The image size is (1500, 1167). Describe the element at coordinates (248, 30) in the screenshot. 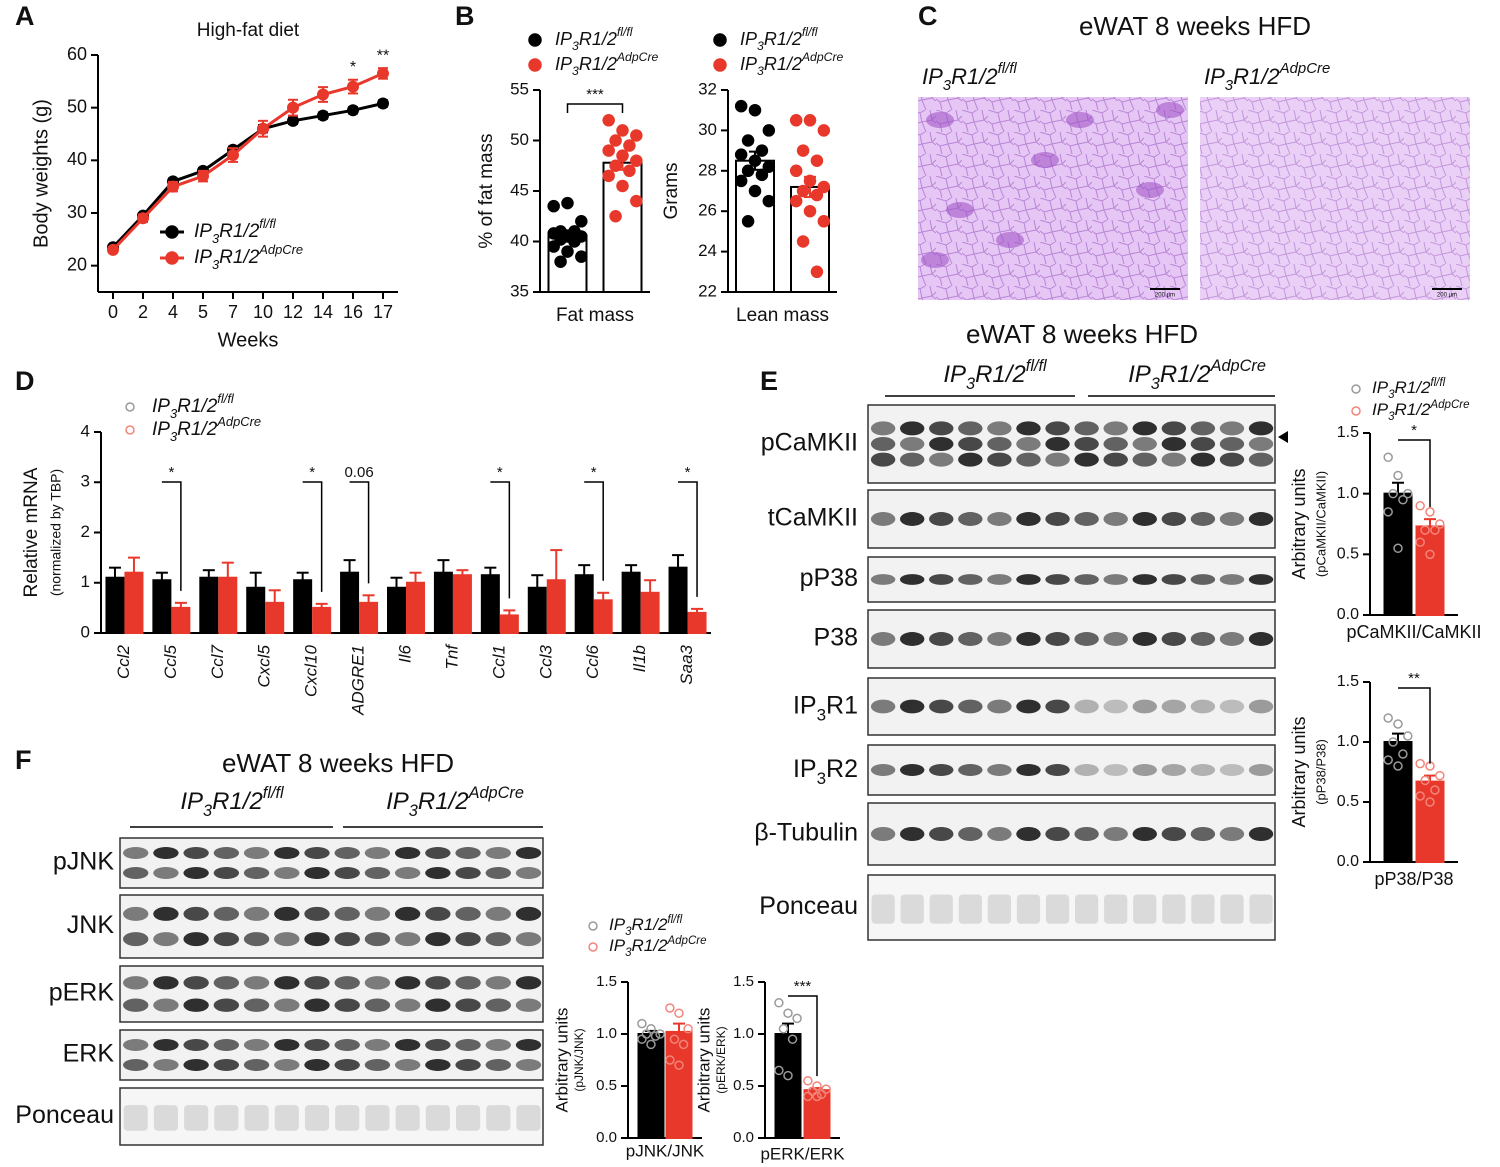

I see `chart-title: High-fat diet` at that location.